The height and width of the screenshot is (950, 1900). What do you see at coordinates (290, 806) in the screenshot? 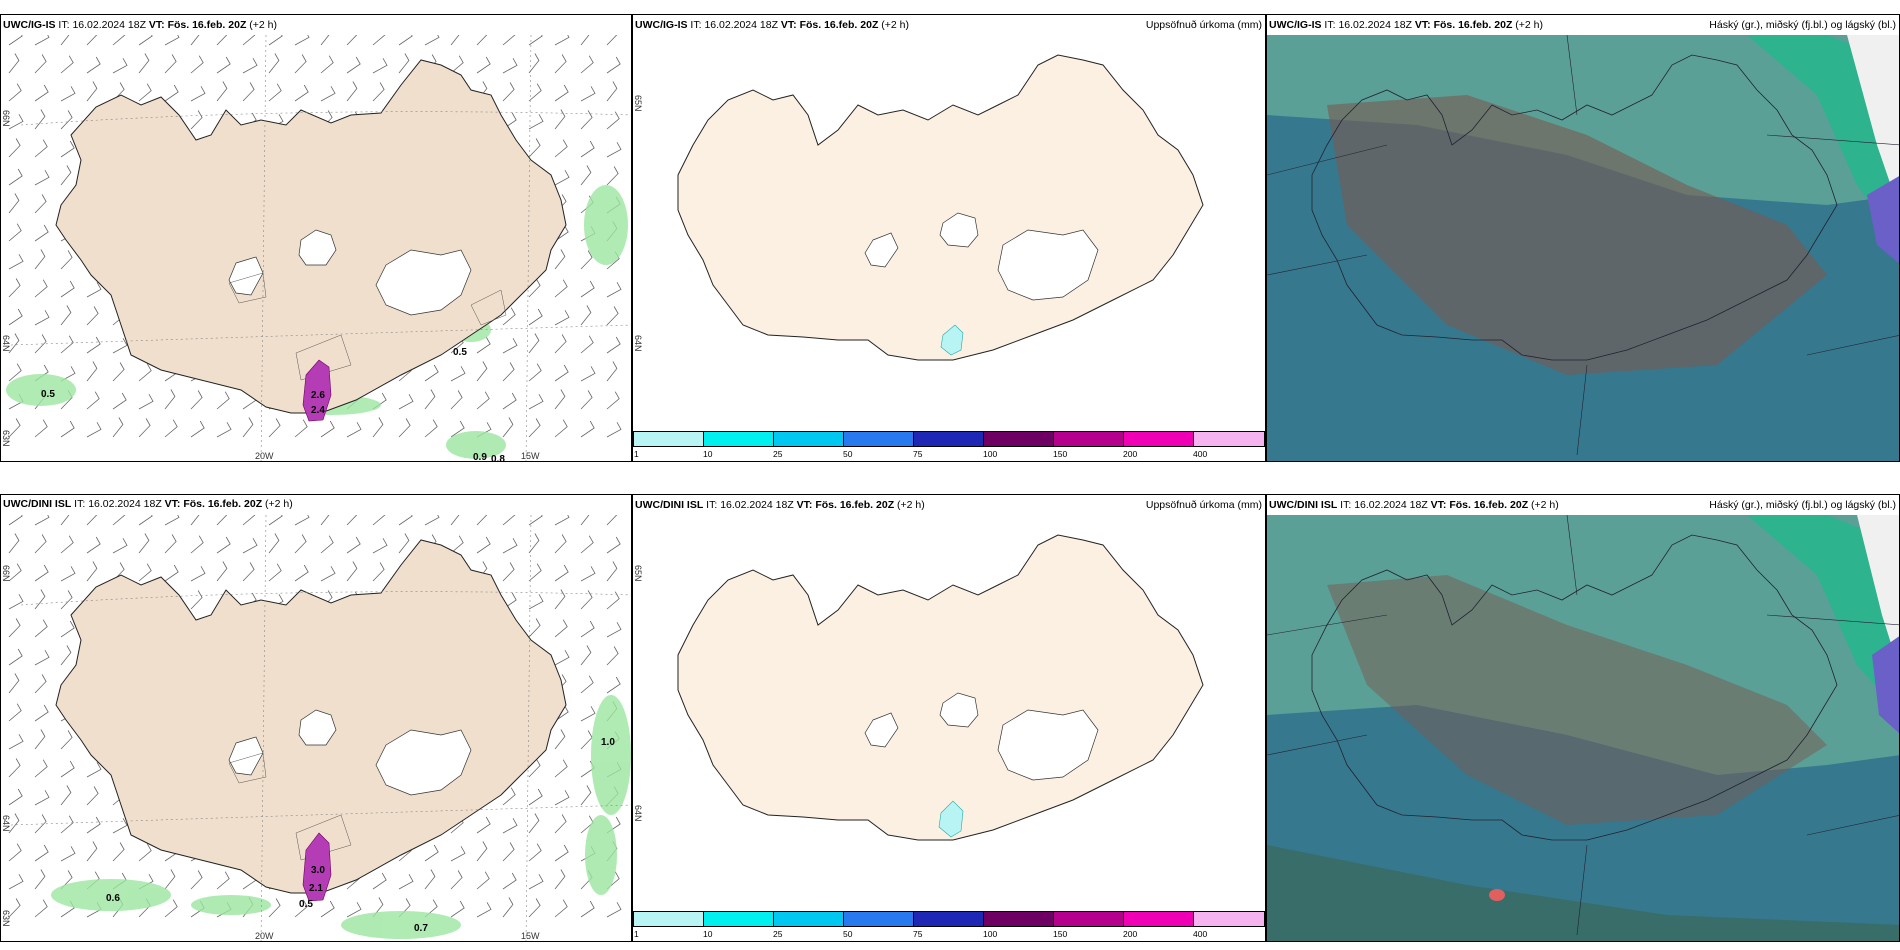
I see `hatched-areas` at bounding box center [290, 806].